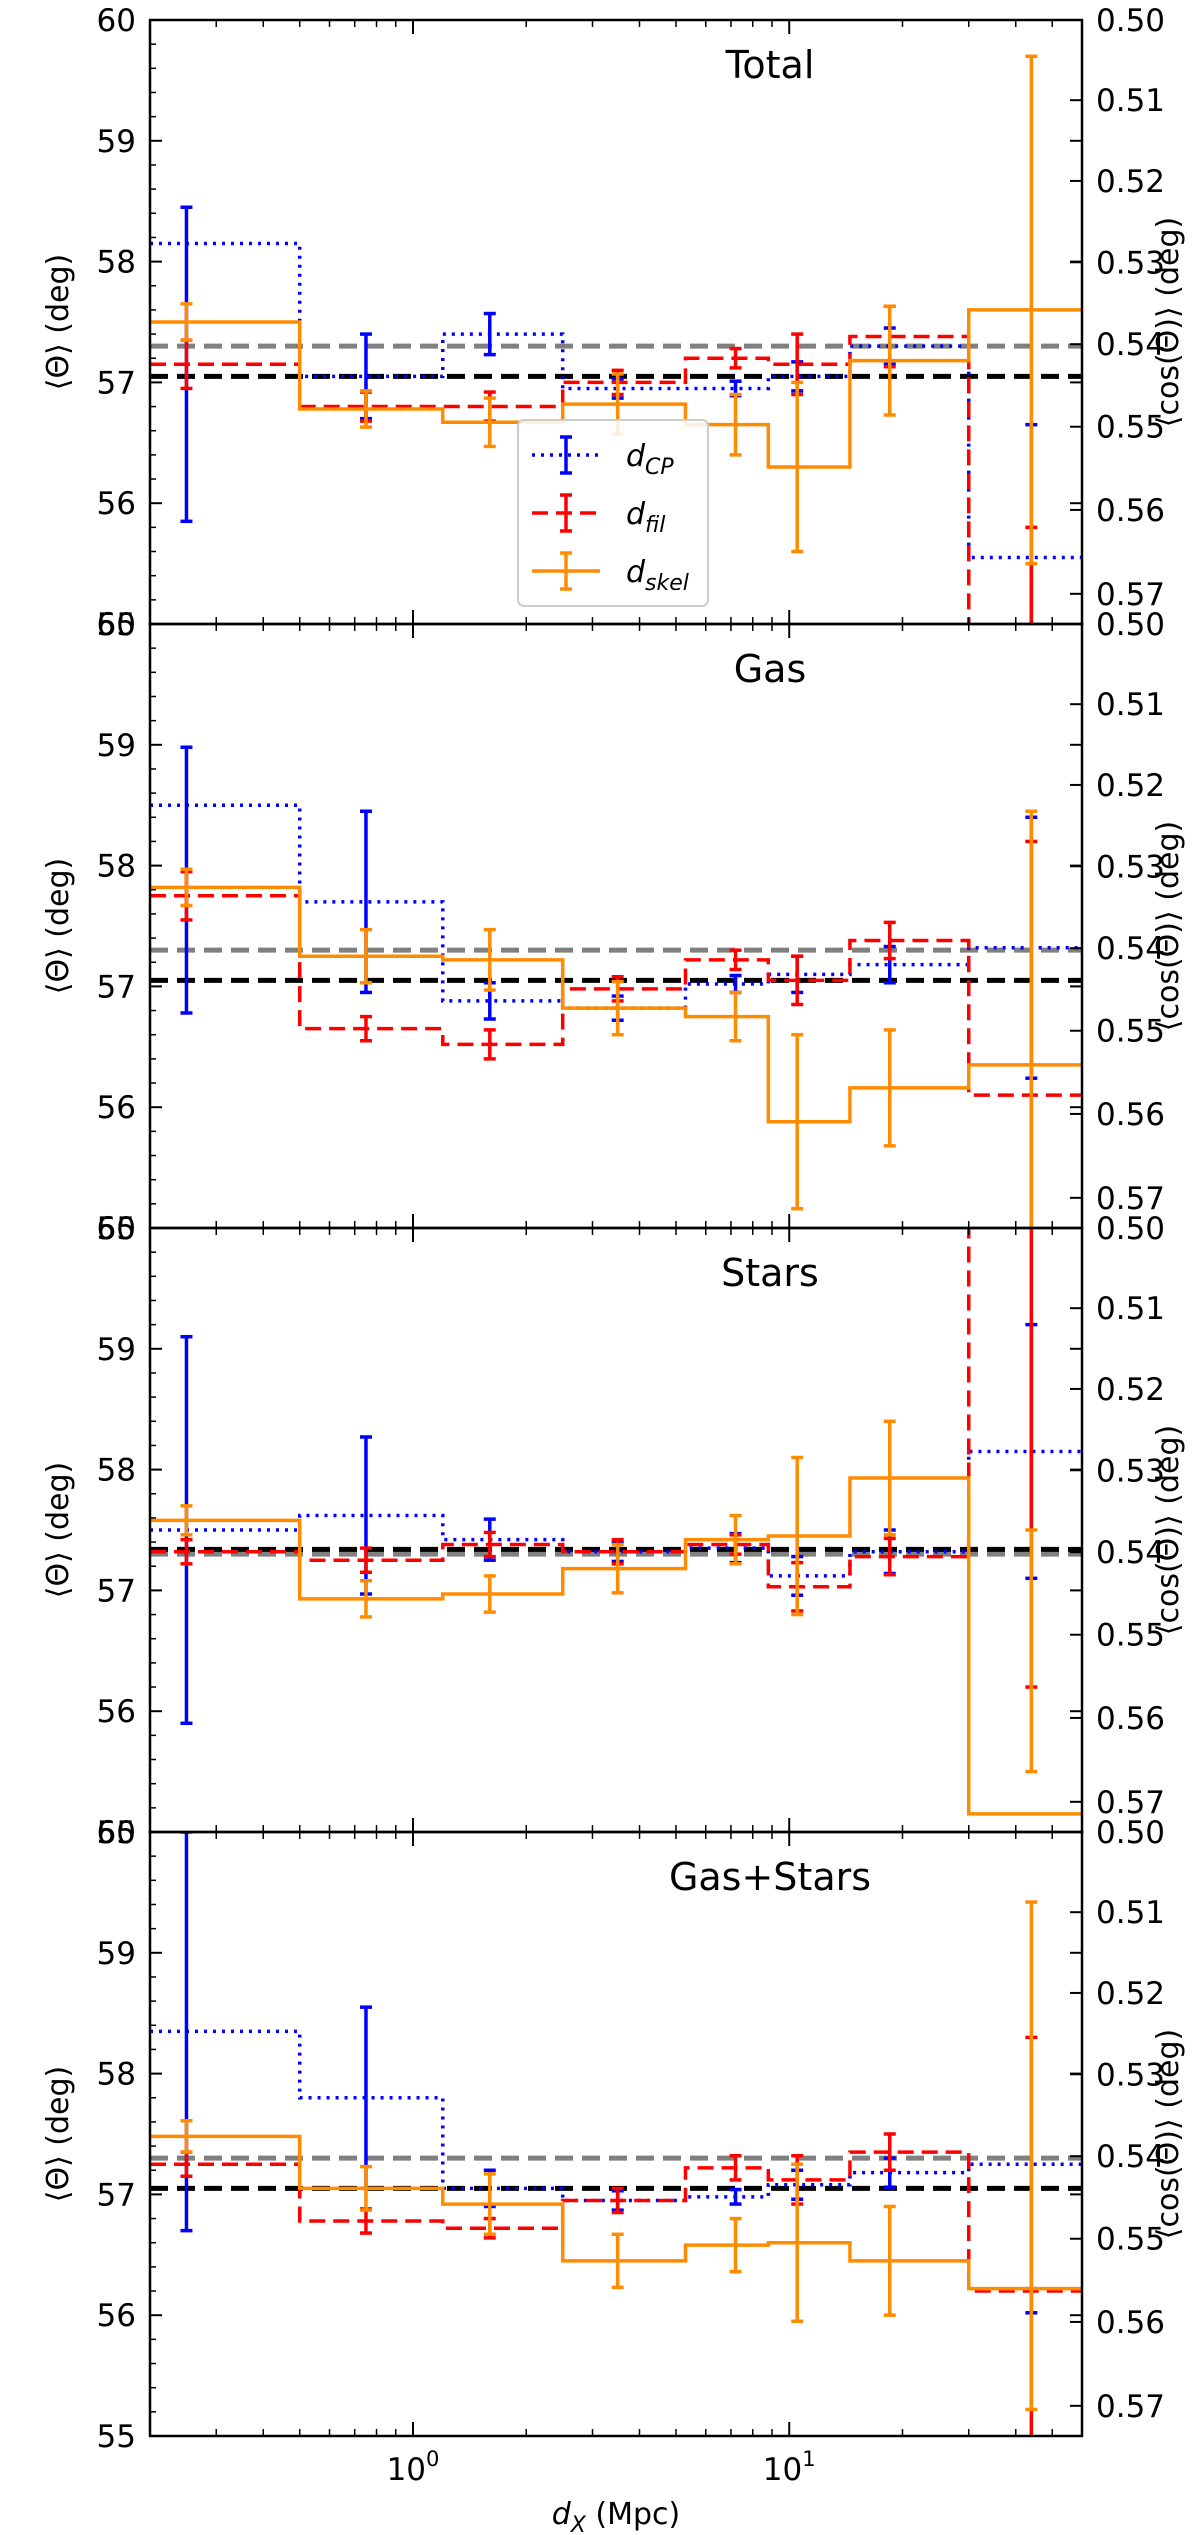 This screenshot has width=1200, height=2535. I want to click on x-tick-exp: 0, so click(432, 2459).